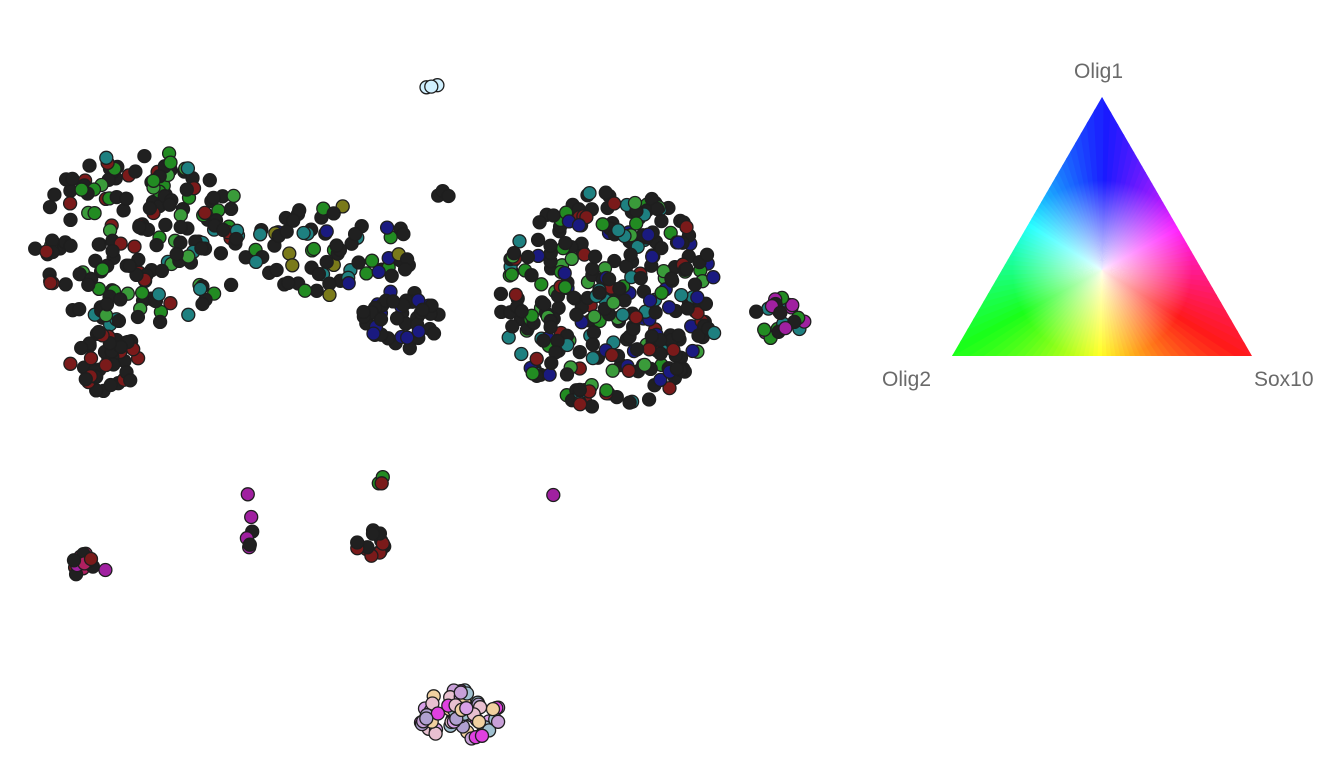 This screenshot has width=1332, height=765. Describe the element at coordinates (91, 559) in the screenshot. I see `scatter-point-left-small` at that location.